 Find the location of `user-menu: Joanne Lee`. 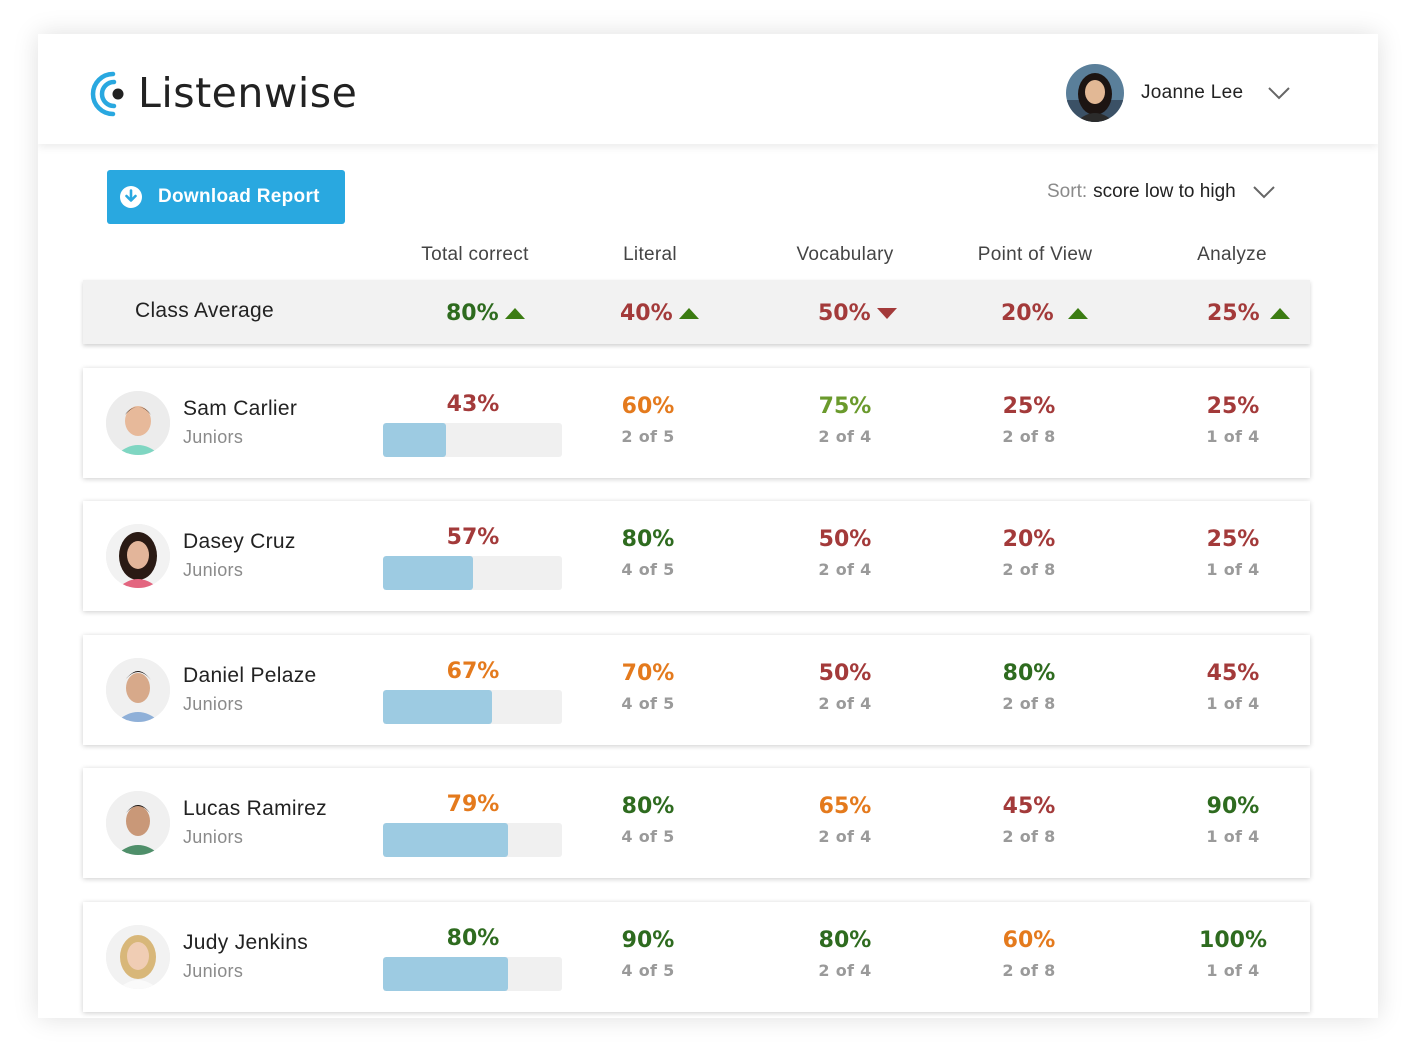

user-menu: Joanne Lee is located at coordinates (1178, 93).